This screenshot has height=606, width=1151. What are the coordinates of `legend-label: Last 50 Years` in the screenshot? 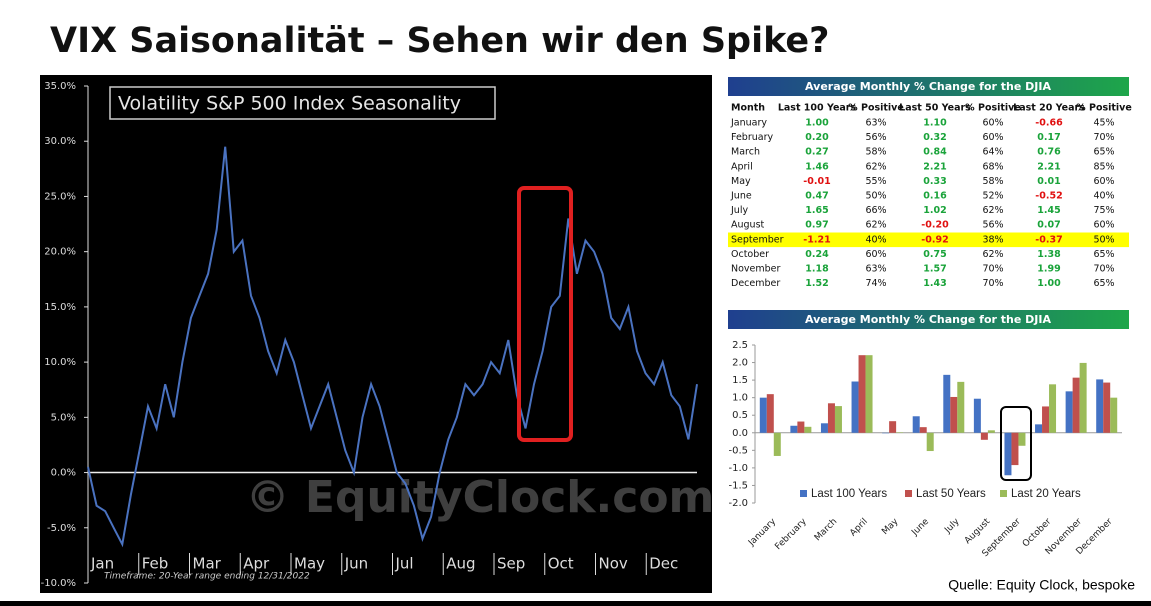 It's located at (951, 494).